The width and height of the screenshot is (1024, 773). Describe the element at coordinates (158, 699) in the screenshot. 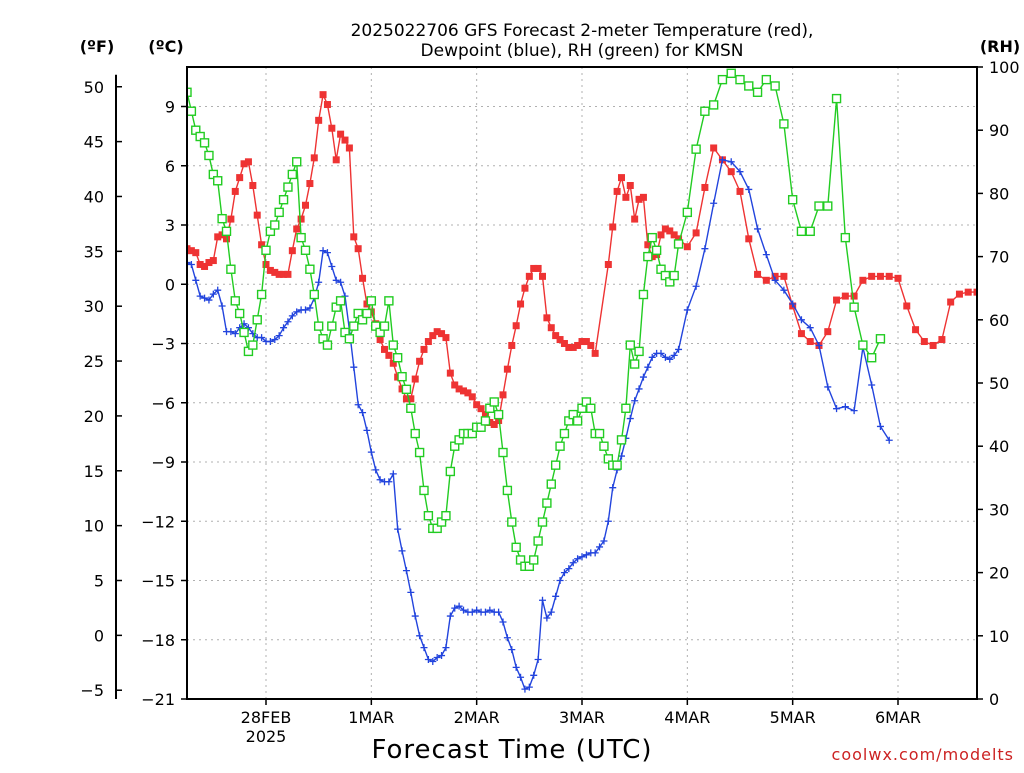

I see `c-tick-label: −21` at that location.